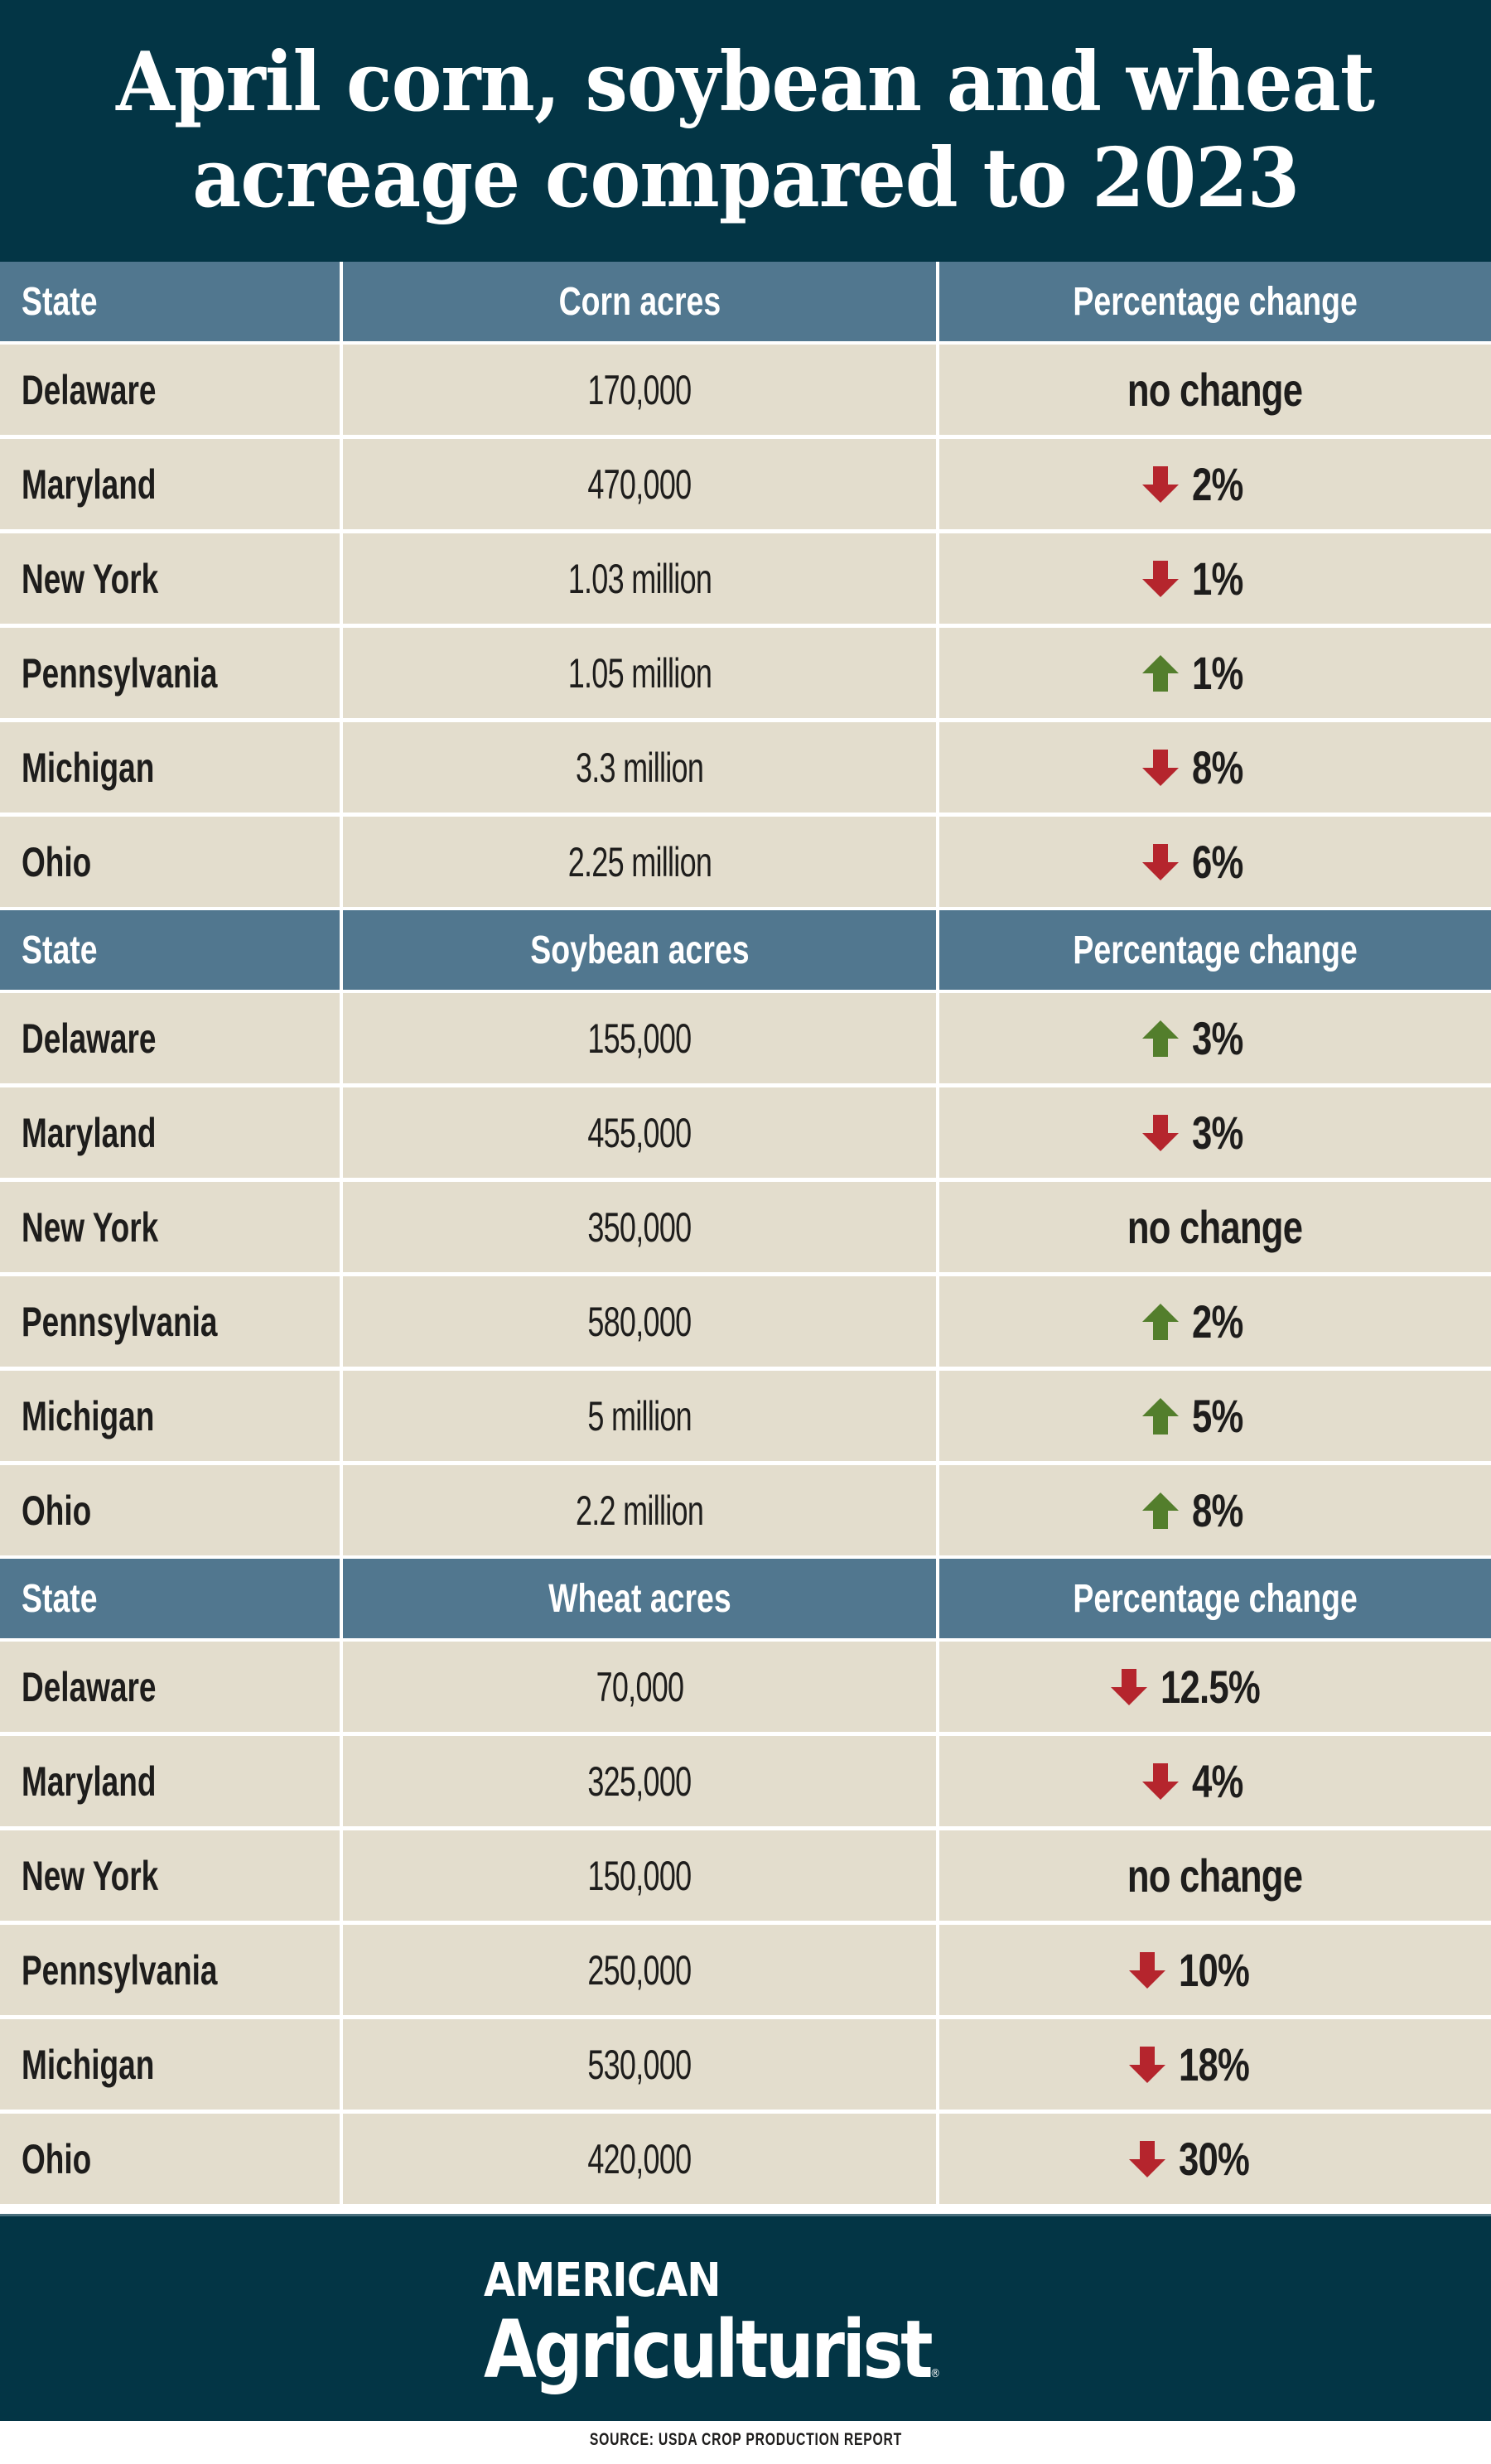 This screenshot has width=1491, height=2464. I want to click on change-indicator: 1%, so click(1199, 673).